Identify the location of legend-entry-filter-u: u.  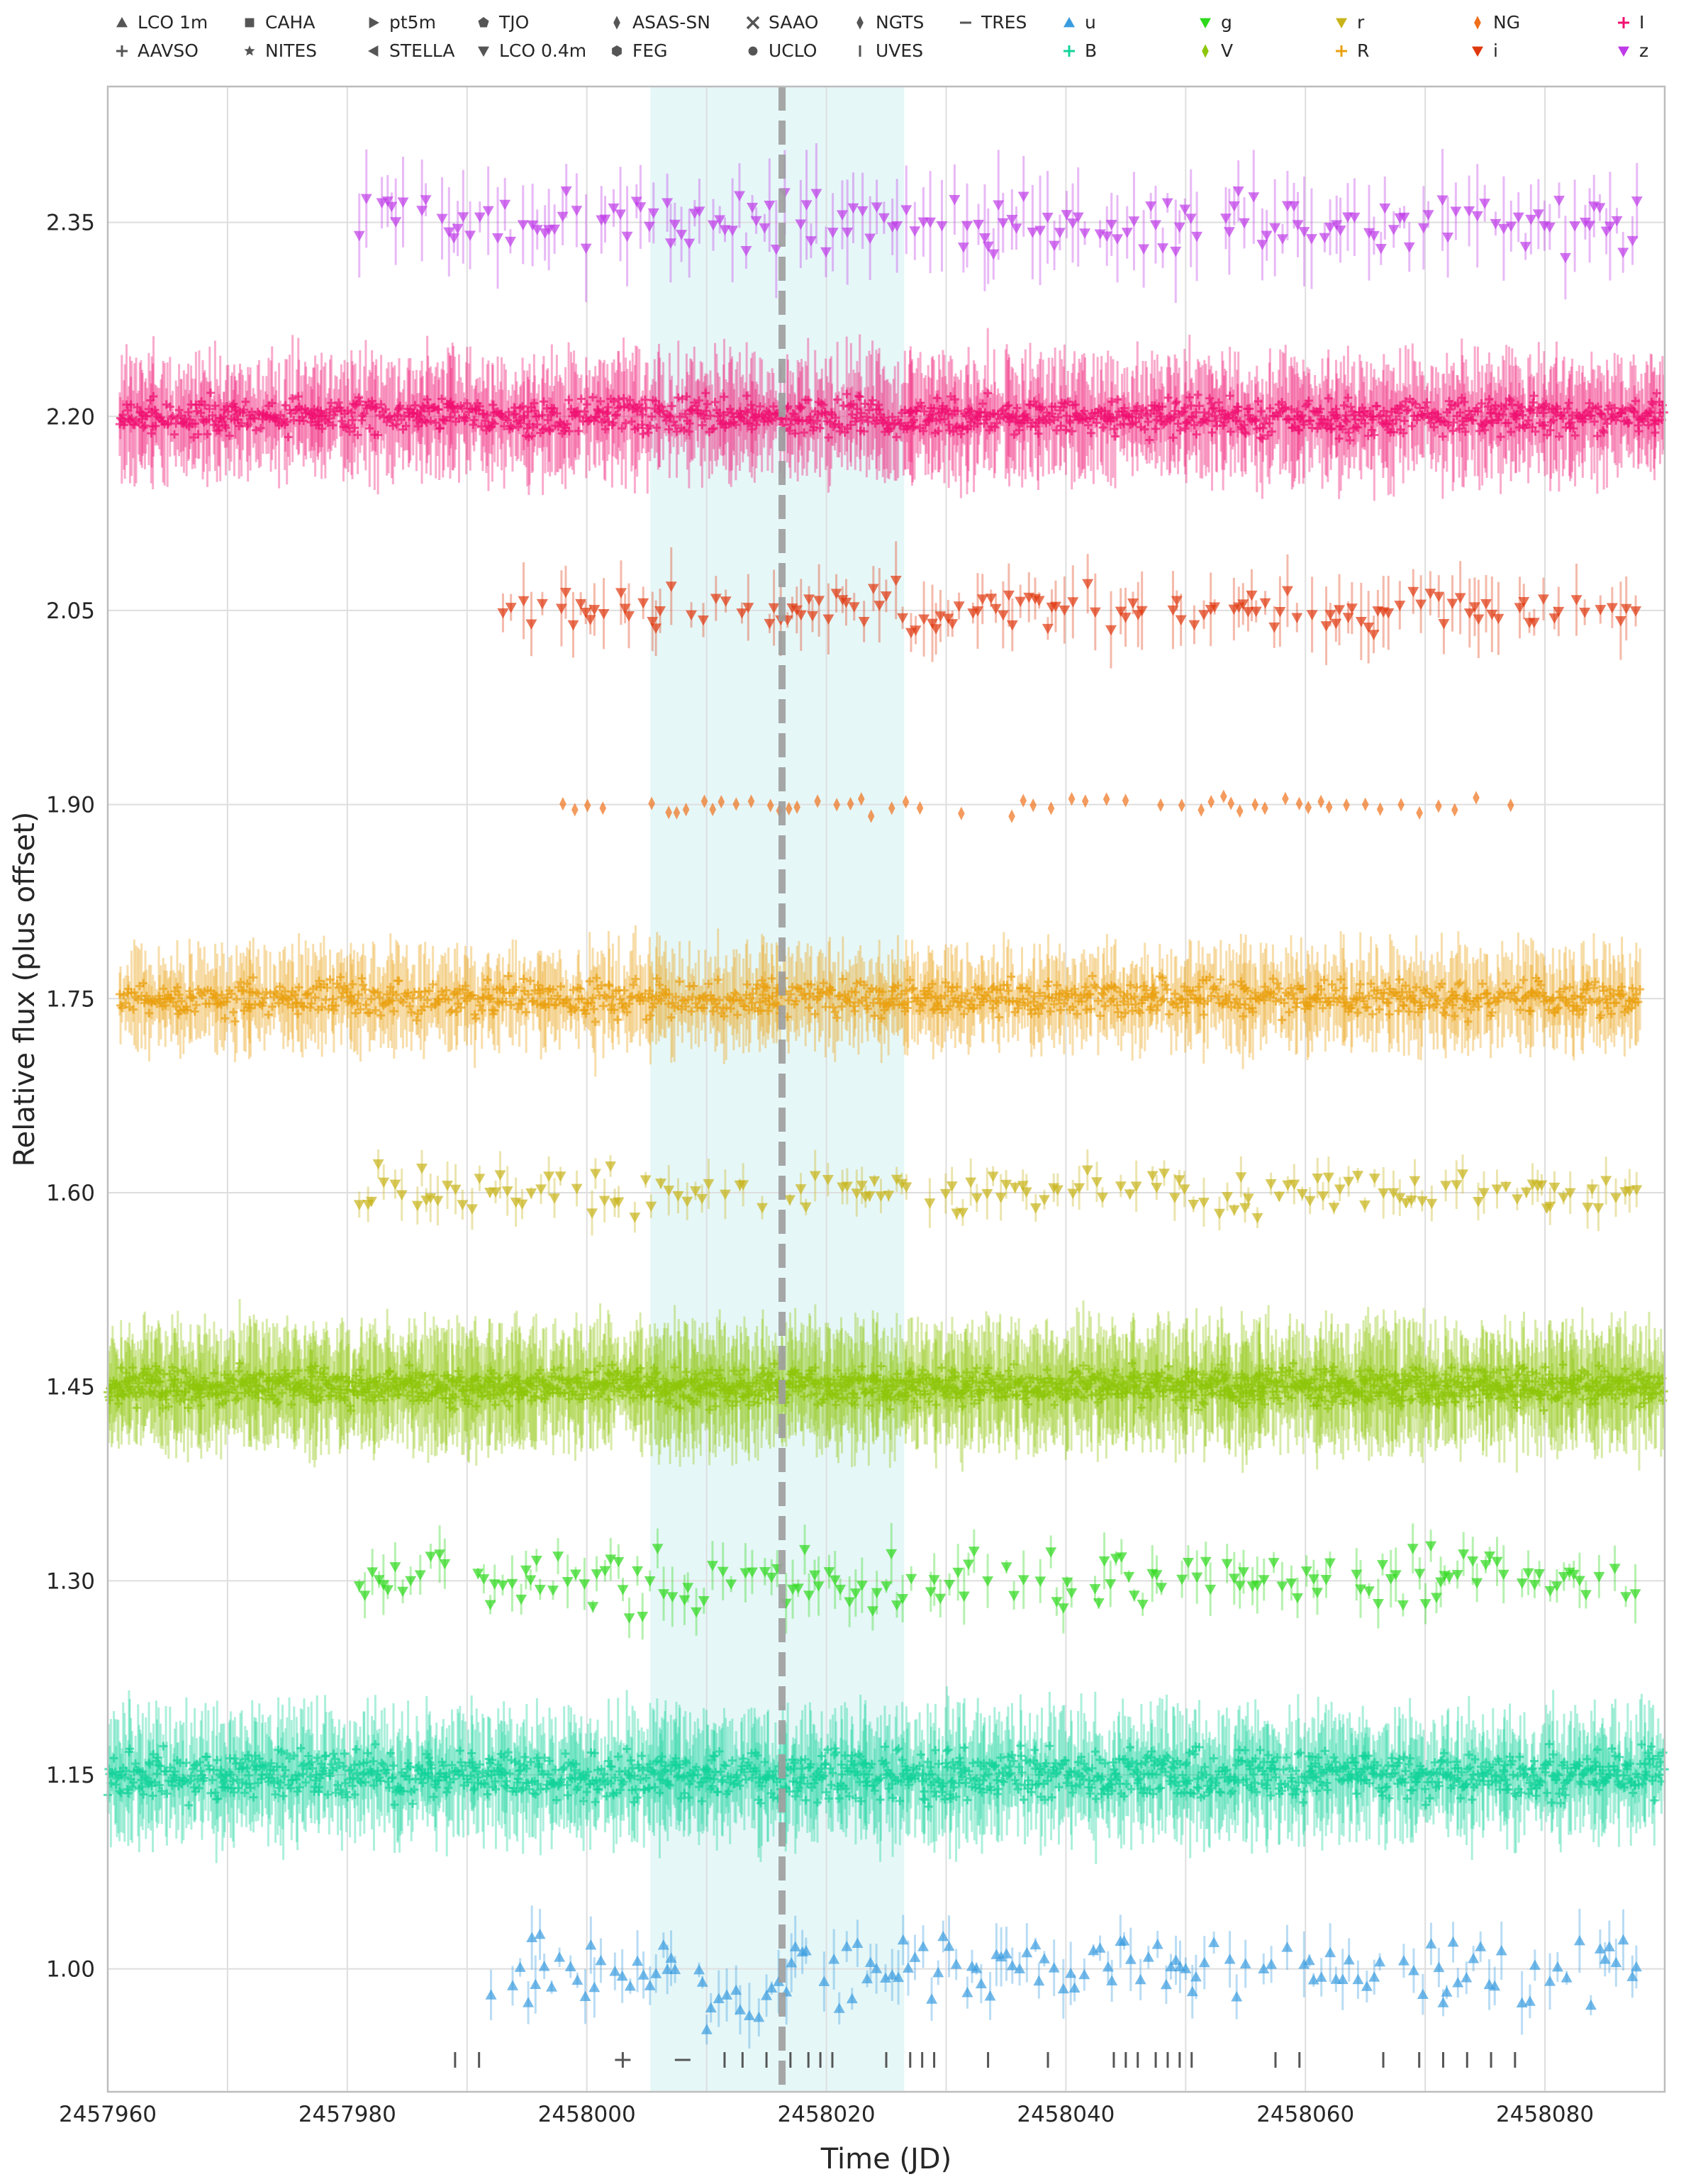
(1079, 23).